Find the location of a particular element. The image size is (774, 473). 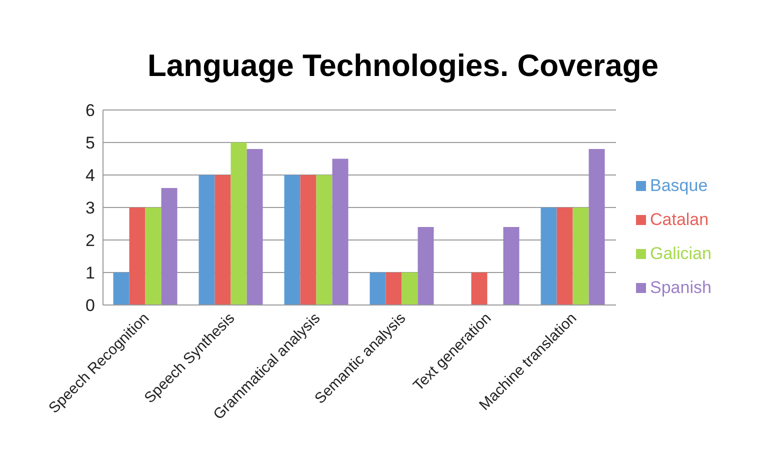

y-tick-label: 1 is located at coordinates (90, 273).